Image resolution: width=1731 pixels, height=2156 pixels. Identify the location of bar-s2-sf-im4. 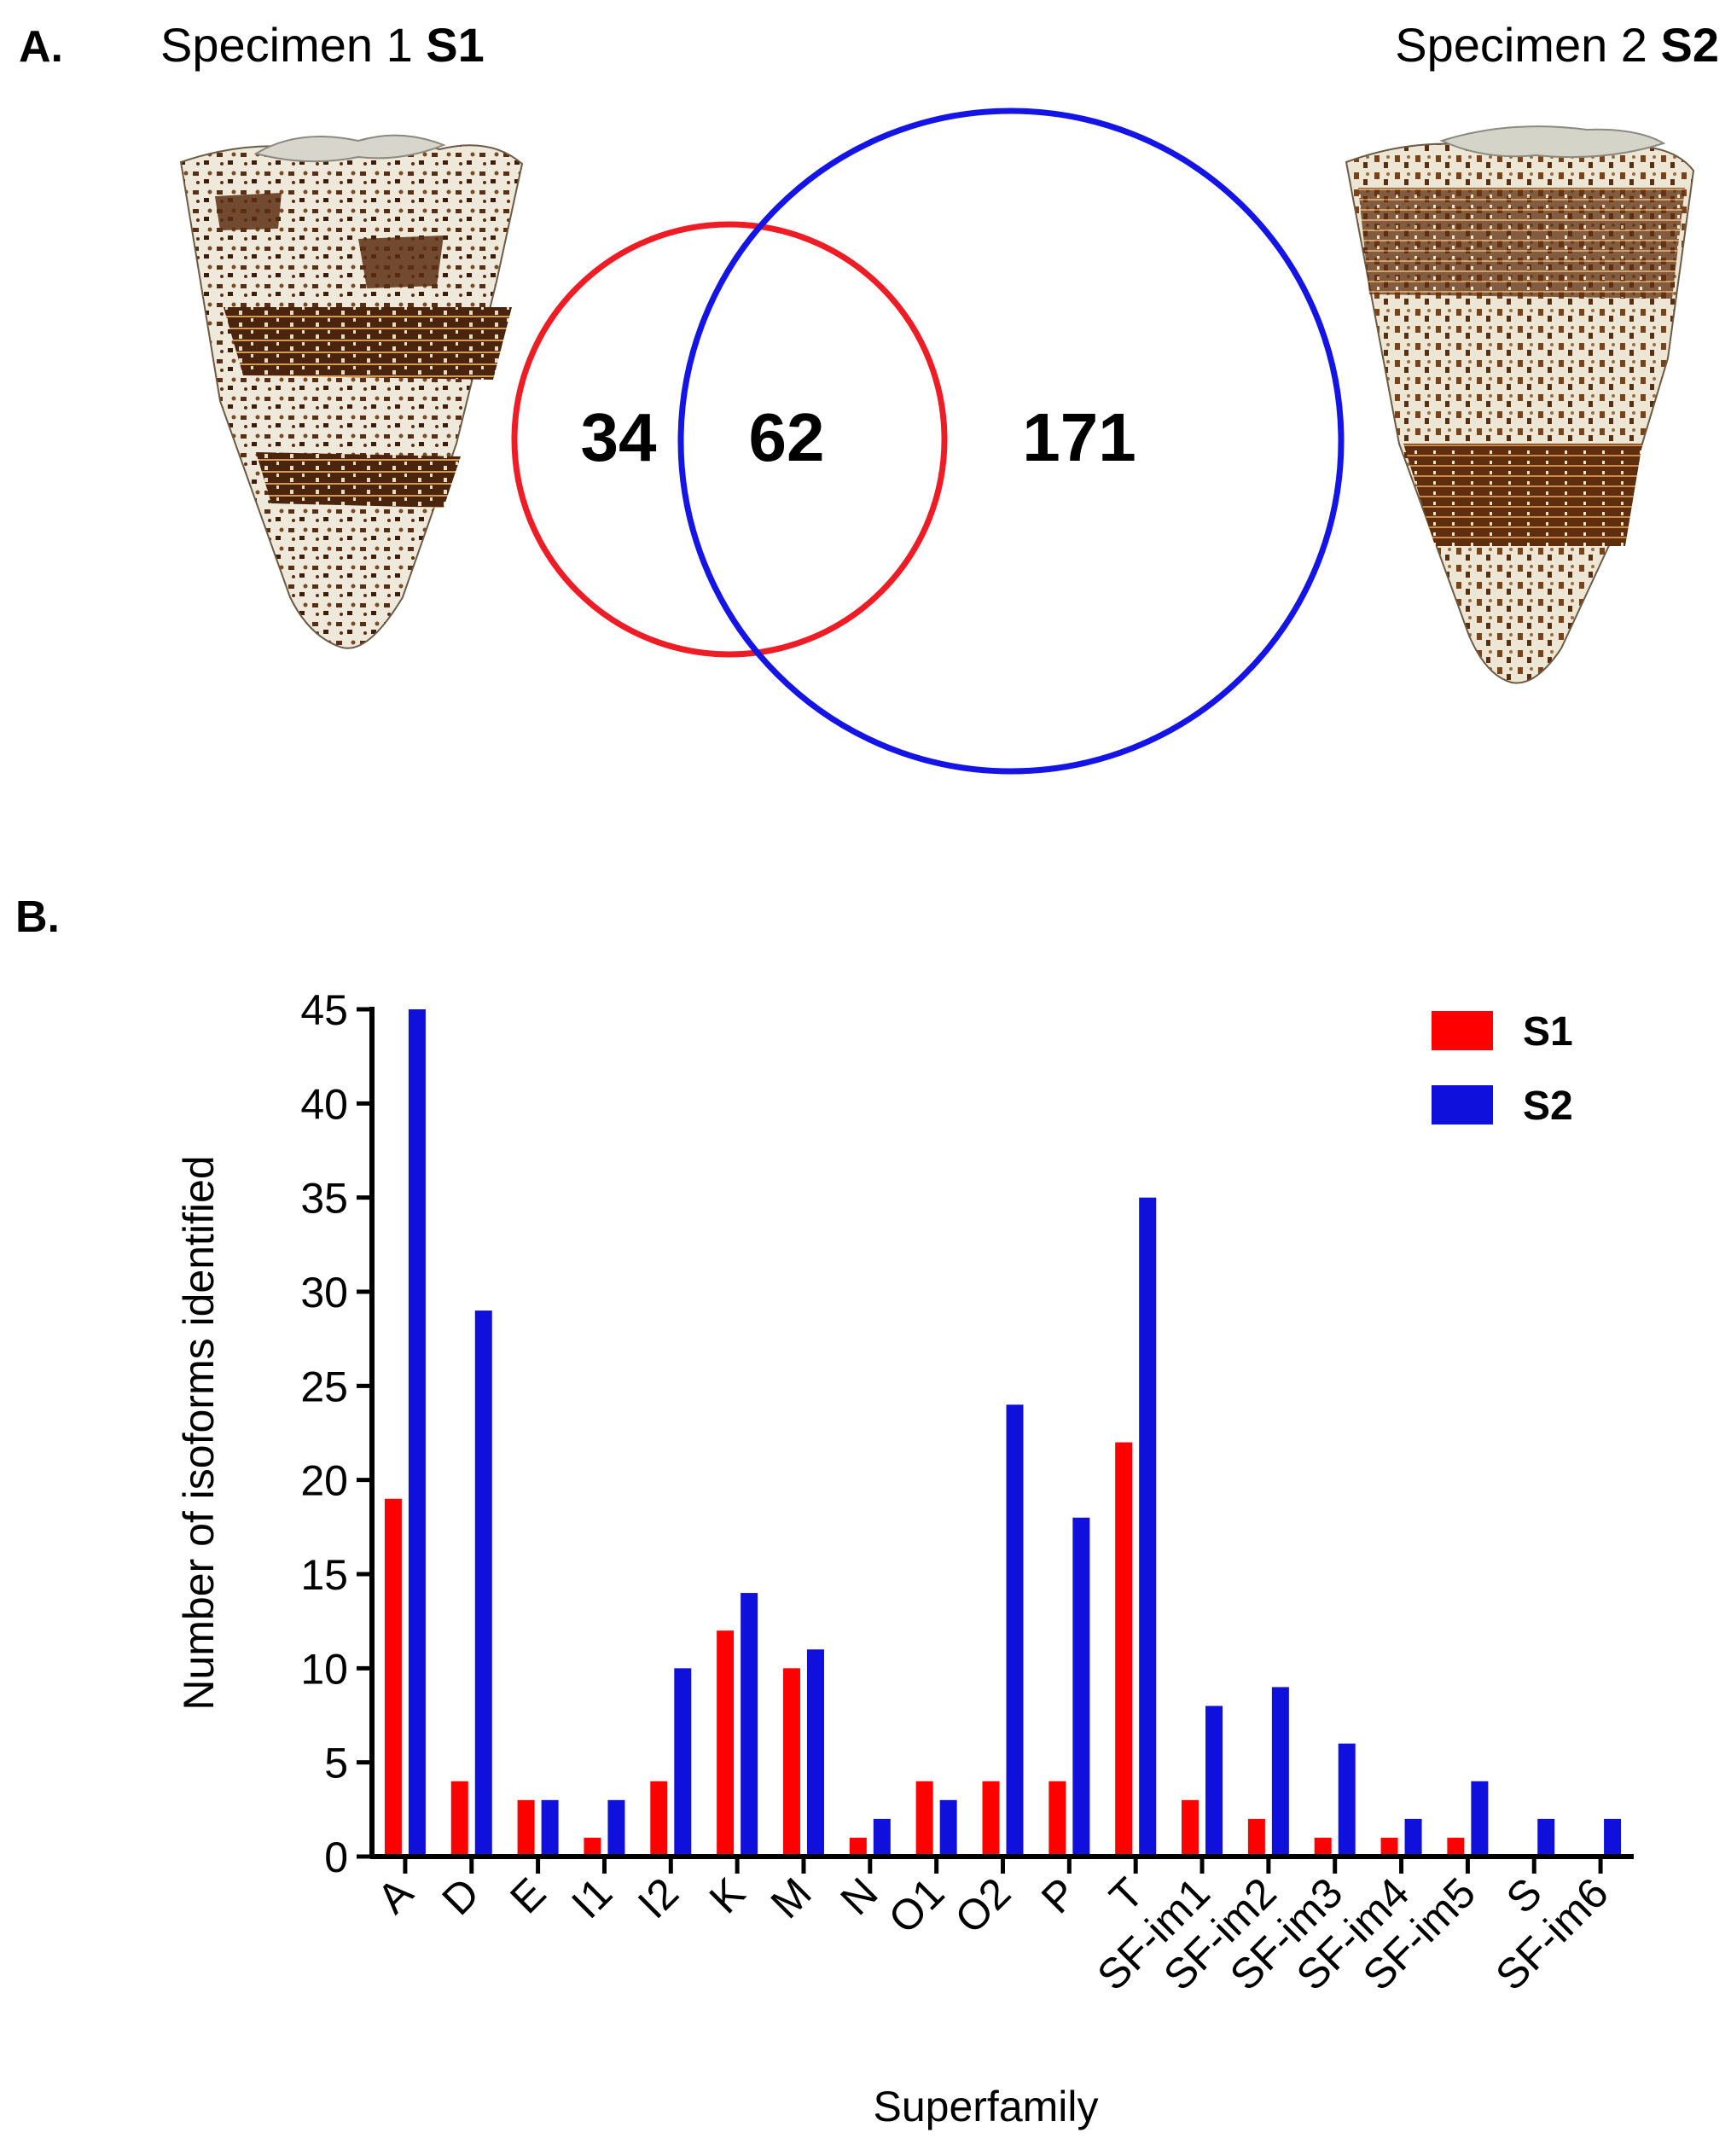
(1413, 1837).